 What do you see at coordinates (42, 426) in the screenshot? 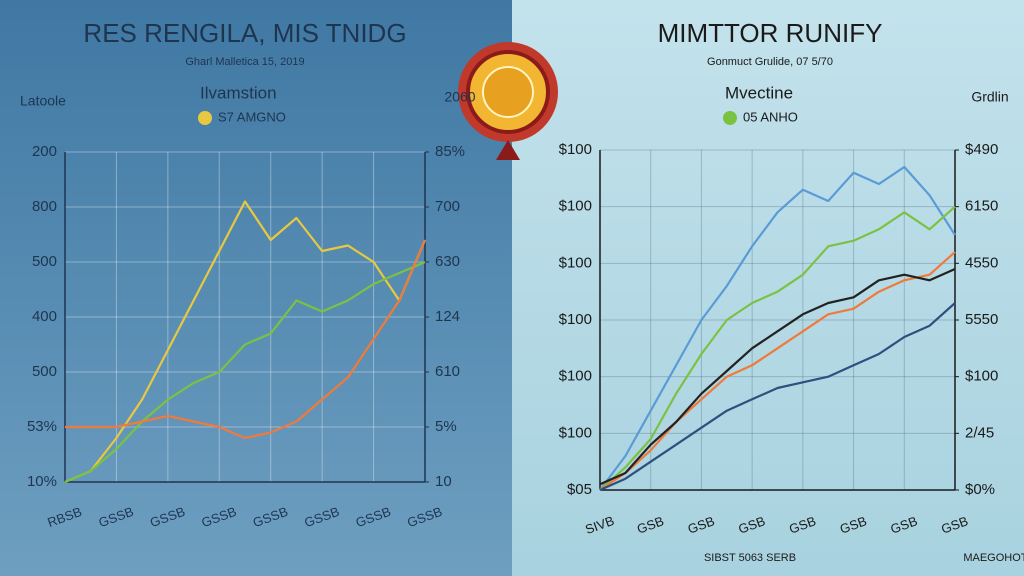
I see `y-tick-label: 53%` at bounding box center [42, 426].